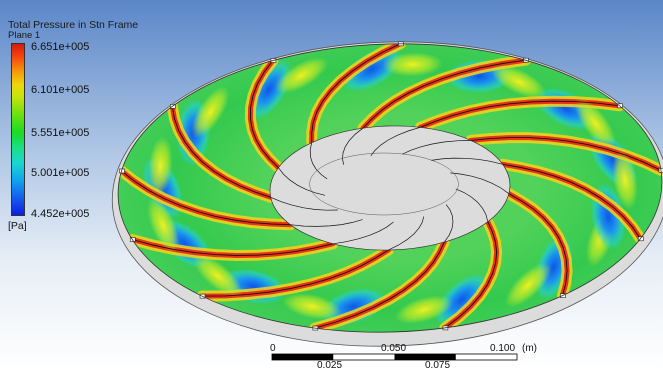  I want to click on legend-title: Total Pressure in Stn Frame, so click(73, 25).